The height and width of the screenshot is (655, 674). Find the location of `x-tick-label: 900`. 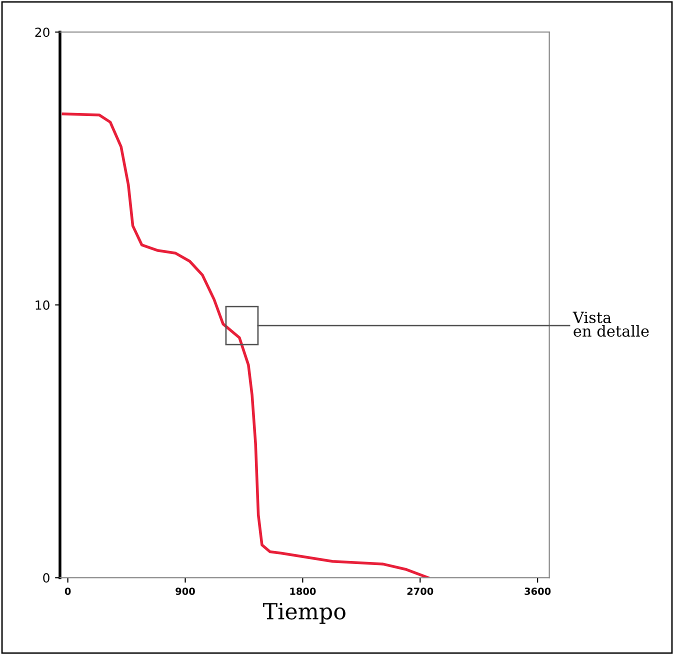

x-tick-label: 900 is located at coordinates (185, 591).